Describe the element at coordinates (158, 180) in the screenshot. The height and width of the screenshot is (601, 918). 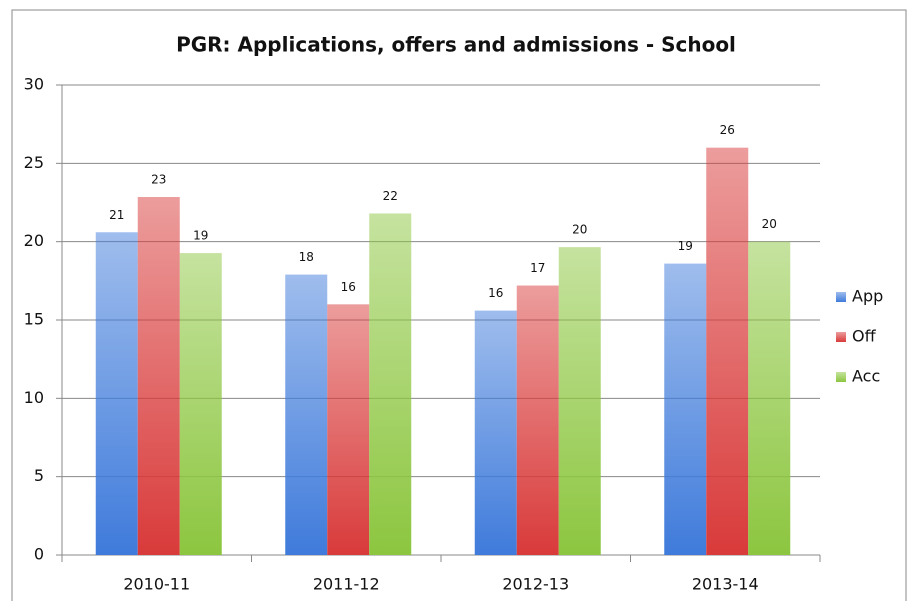
I see `value-label: 23` at that location.